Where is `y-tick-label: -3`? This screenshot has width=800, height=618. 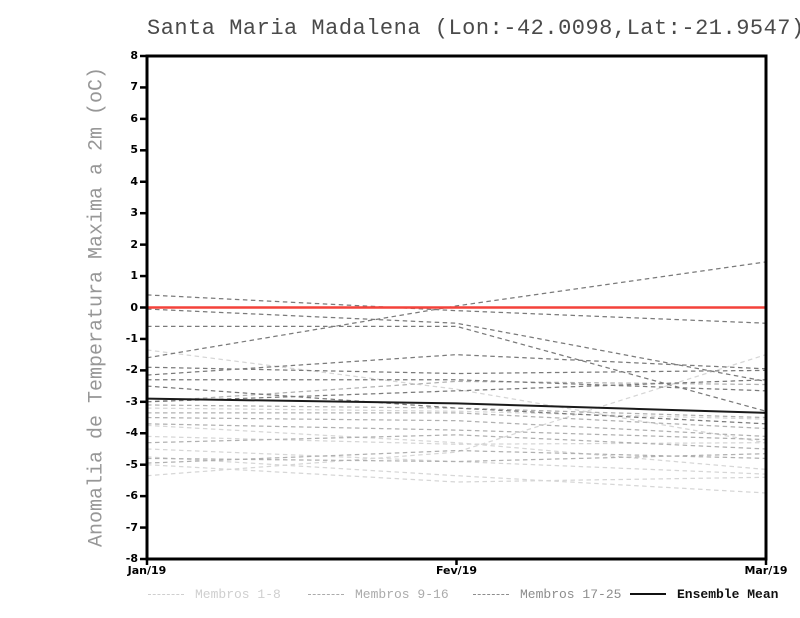 y-tick-label: -3 is located at coordinates (131, 401).